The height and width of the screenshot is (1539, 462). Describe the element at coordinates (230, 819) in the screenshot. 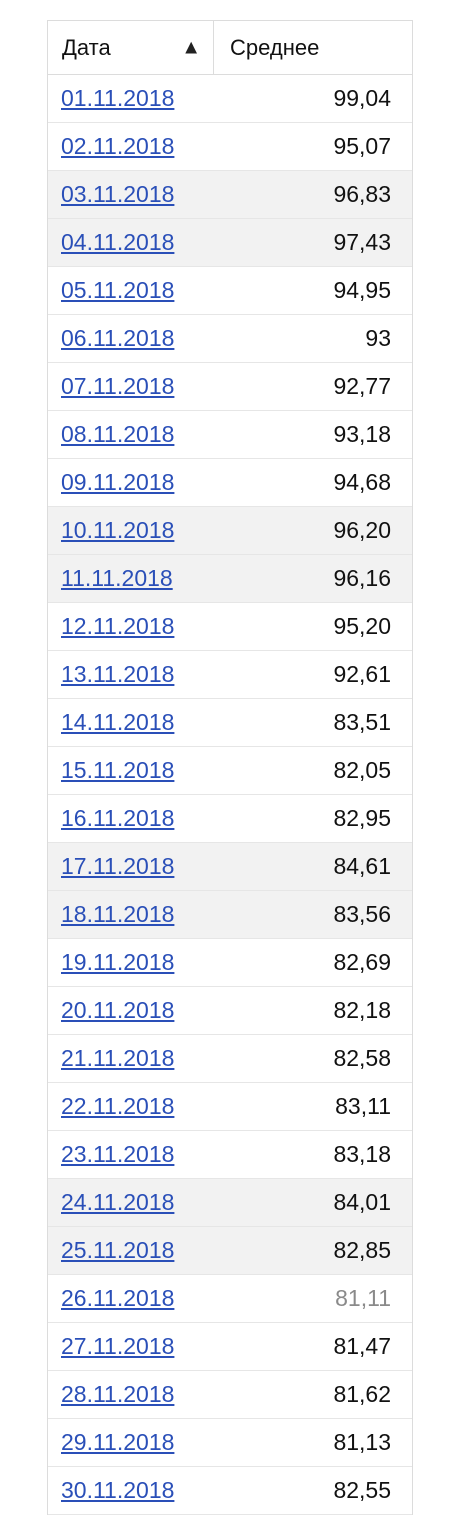

I see `table-row: 16.11.2018 82,95` at that location.